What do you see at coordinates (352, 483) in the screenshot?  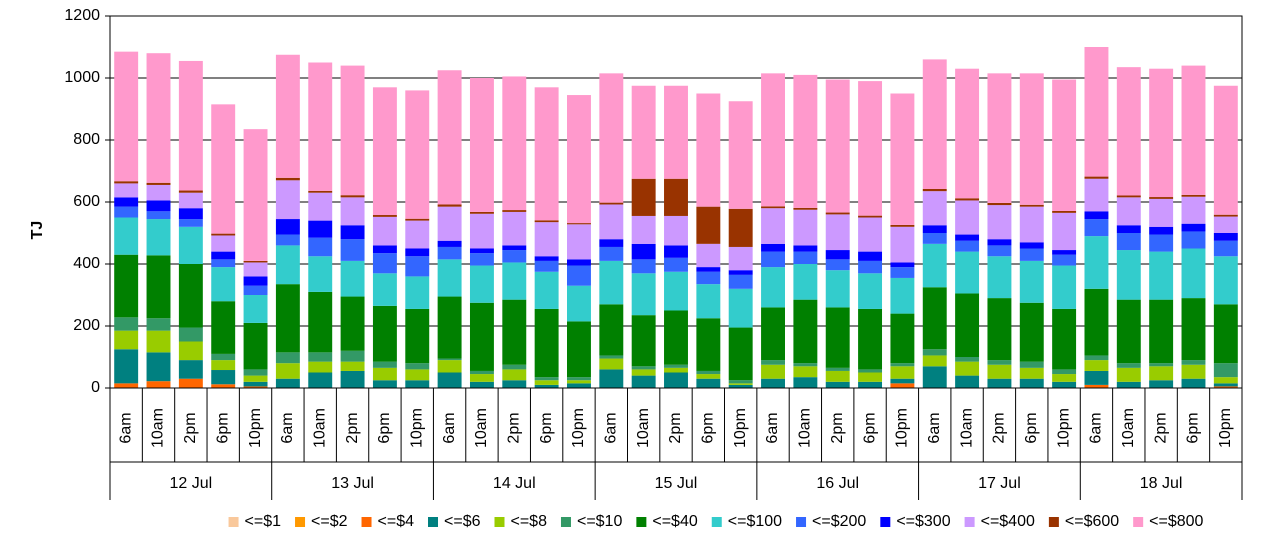 I see `group-label: 13 Jul` at bounding box center [352, 483].